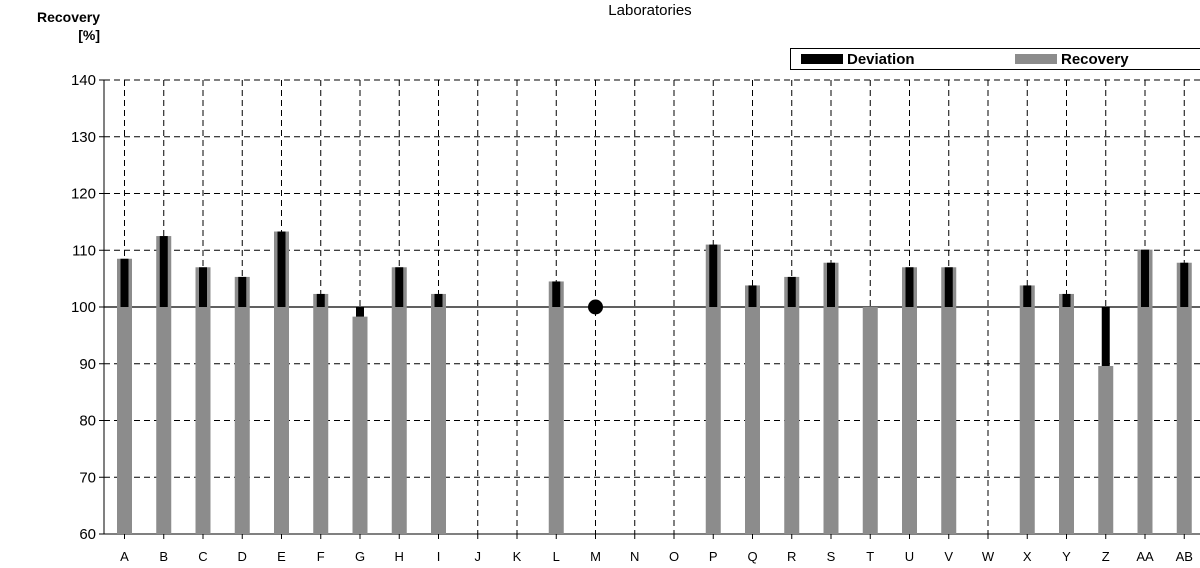 The width and height of the screenshot is (1200, 568). What do you see at coordinates (634, 556) in the screenshot?
I see `x-tick-label: N` at bounding box center [634, 556].